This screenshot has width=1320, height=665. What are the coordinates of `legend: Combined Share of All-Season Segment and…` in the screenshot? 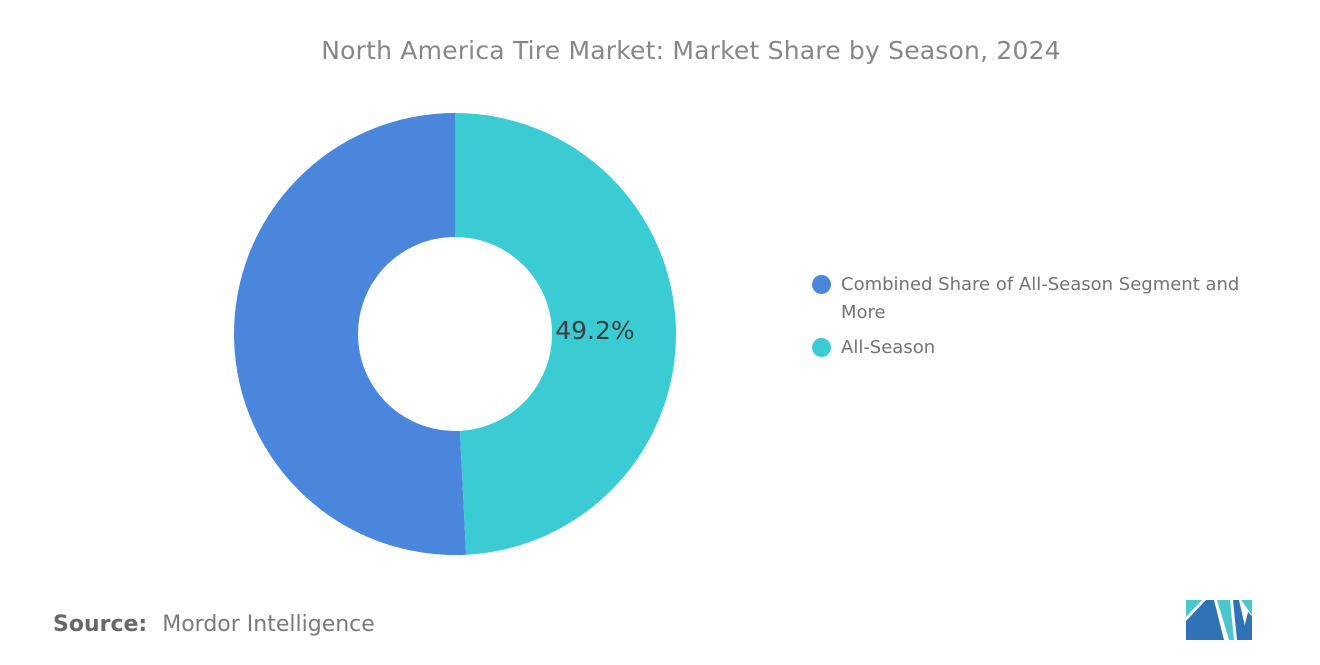 It's located at (1056, 316).